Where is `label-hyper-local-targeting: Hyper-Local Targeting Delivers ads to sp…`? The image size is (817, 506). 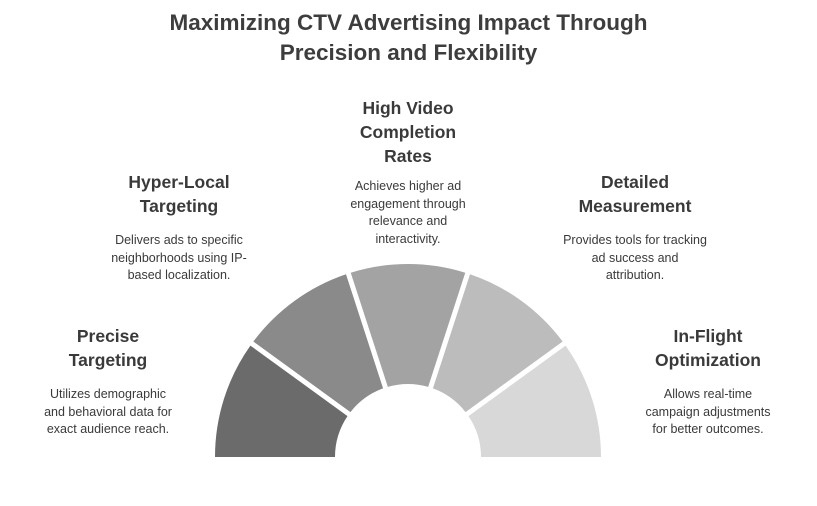
label-hyper-local-targeting: Hyper-Local Targeting Delivers ads to sp… is located at coordinates (179, 227).